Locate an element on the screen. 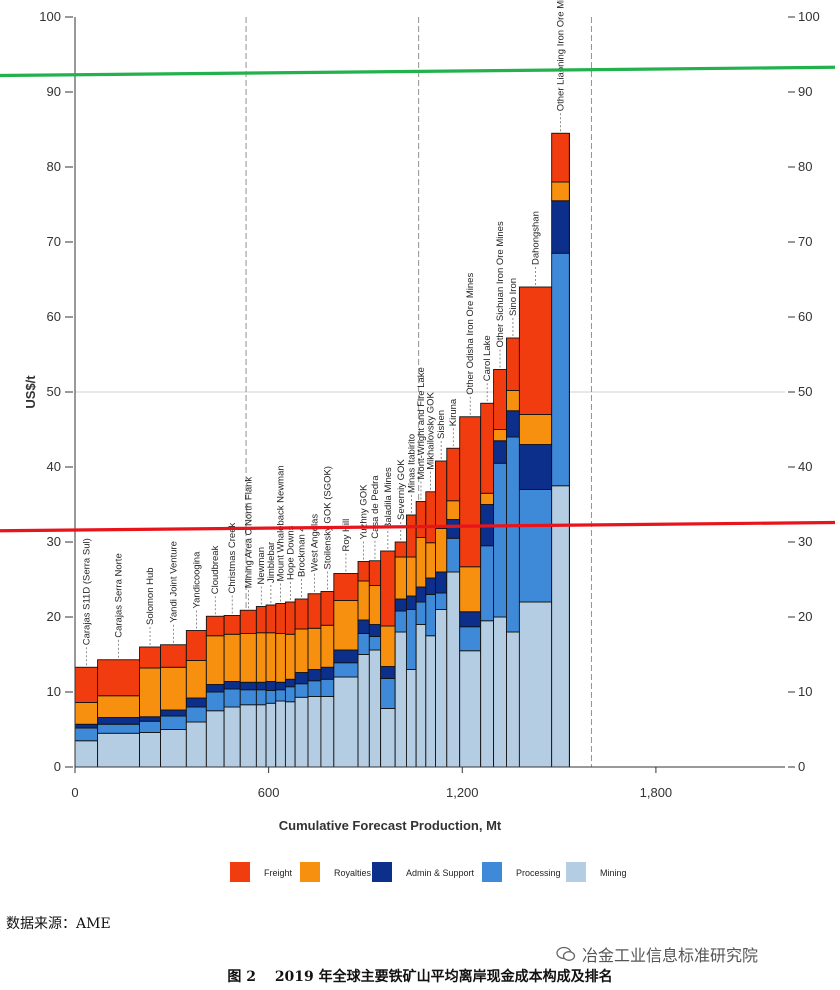 The height and width of the screenshot is (990, 840). mine-label: Hope Downs is located at coordinates (290, 552).